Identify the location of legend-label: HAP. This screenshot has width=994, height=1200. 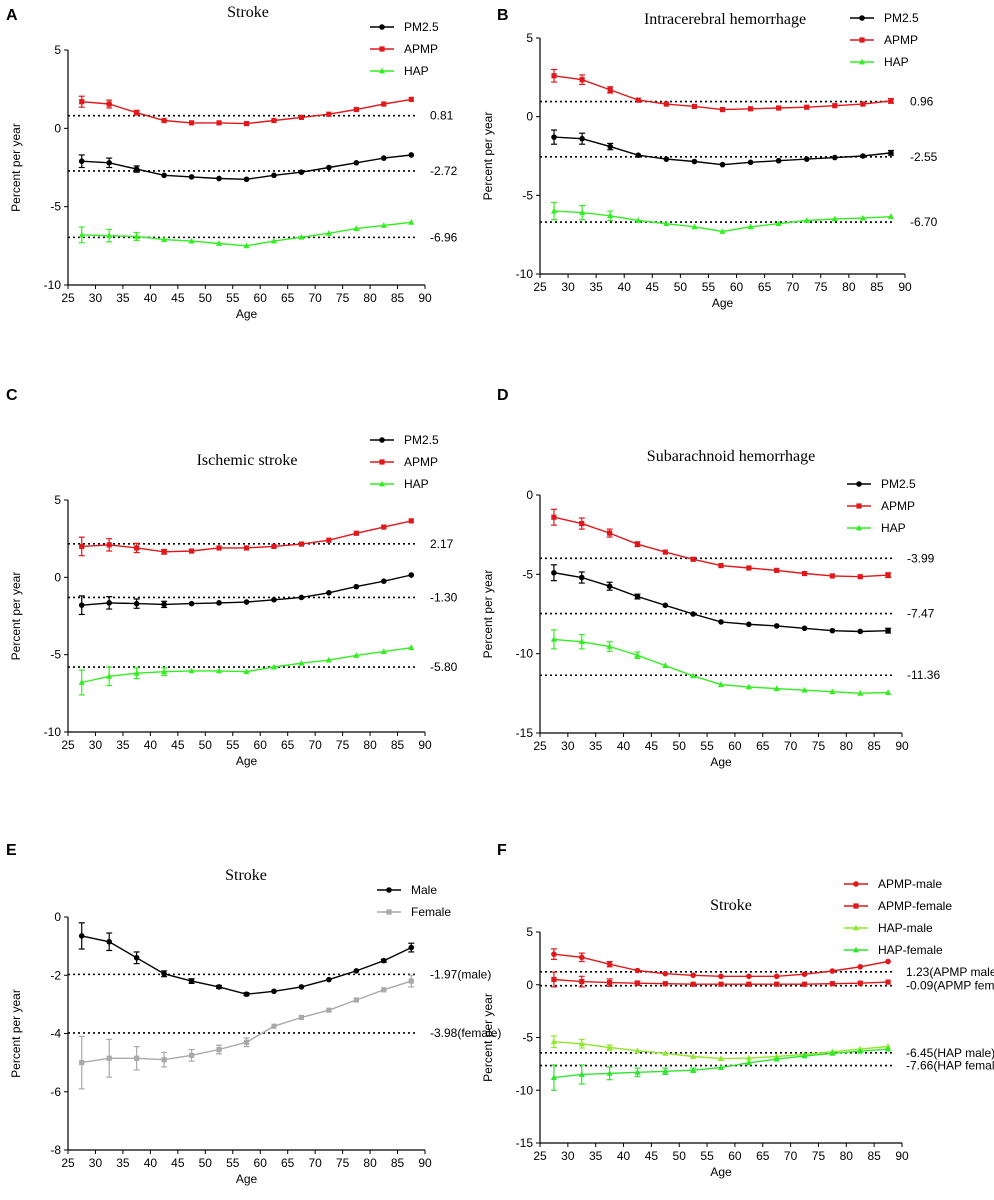
(416, 71).